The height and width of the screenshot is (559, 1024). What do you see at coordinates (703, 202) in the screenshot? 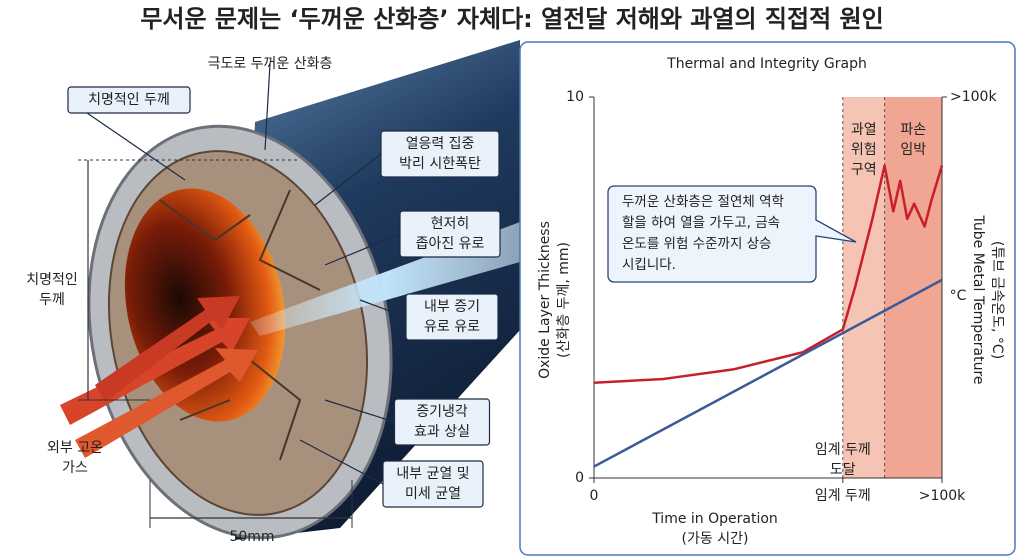
I see `callout-text: 두꺼운 산화층은 절연체 역학` at bounding box center [703, 202].